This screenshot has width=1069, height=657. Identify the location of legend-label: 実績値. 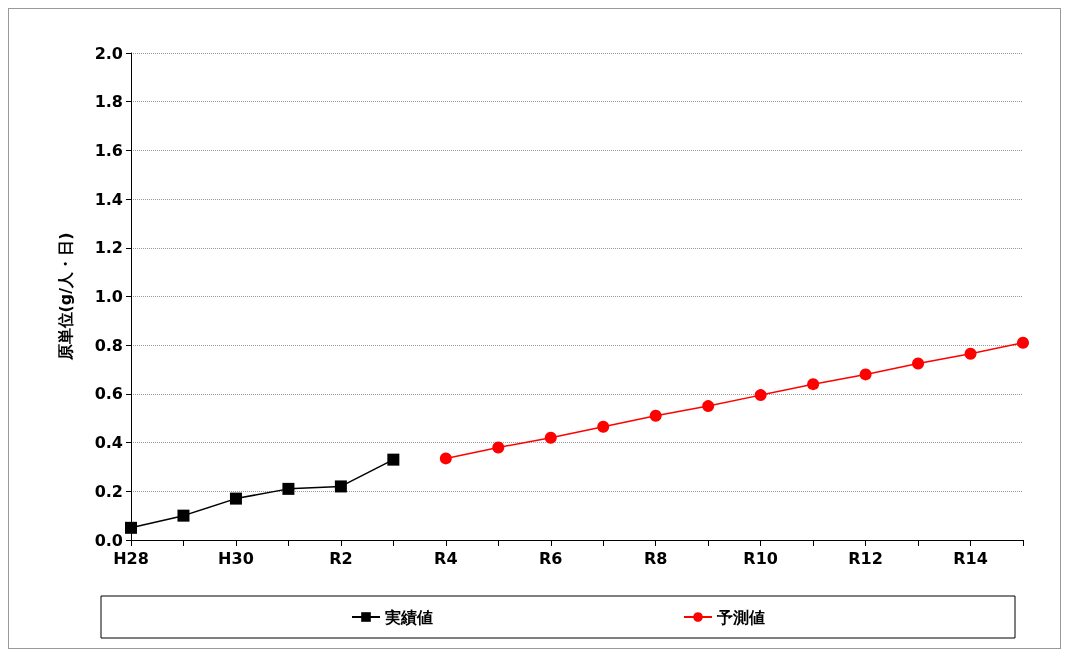
(408, 617).